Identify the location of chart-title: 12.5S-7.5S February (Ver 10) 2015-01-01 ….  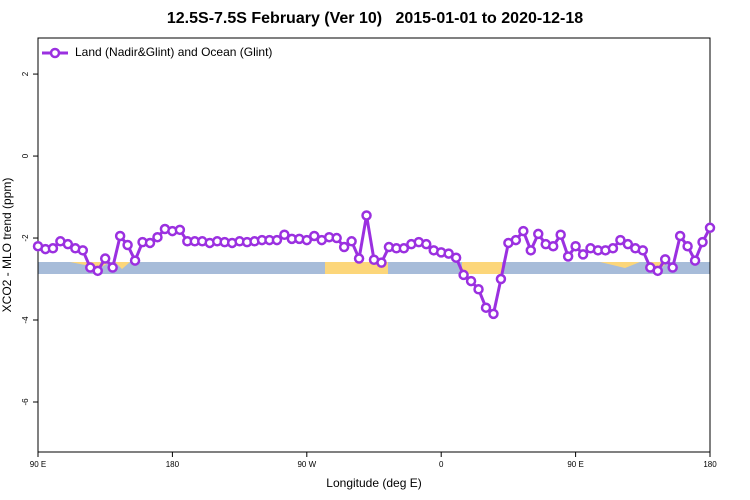
(375, 18).